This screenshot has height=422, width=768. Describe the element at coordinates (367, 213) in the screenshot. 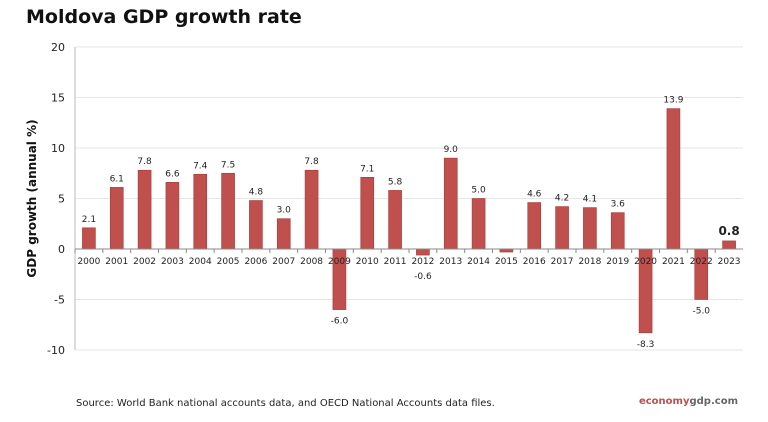

I see `bar-2010` at that location.